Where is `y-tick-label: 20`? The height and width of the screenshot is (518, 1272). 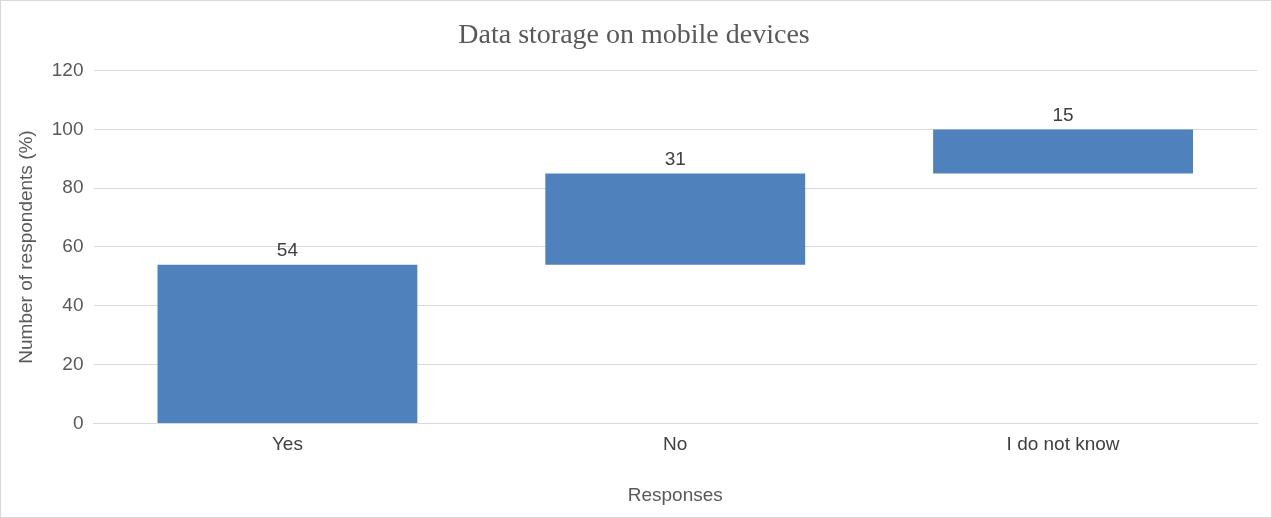
y-tick-label: 20 is located at coordinates (73, 363).